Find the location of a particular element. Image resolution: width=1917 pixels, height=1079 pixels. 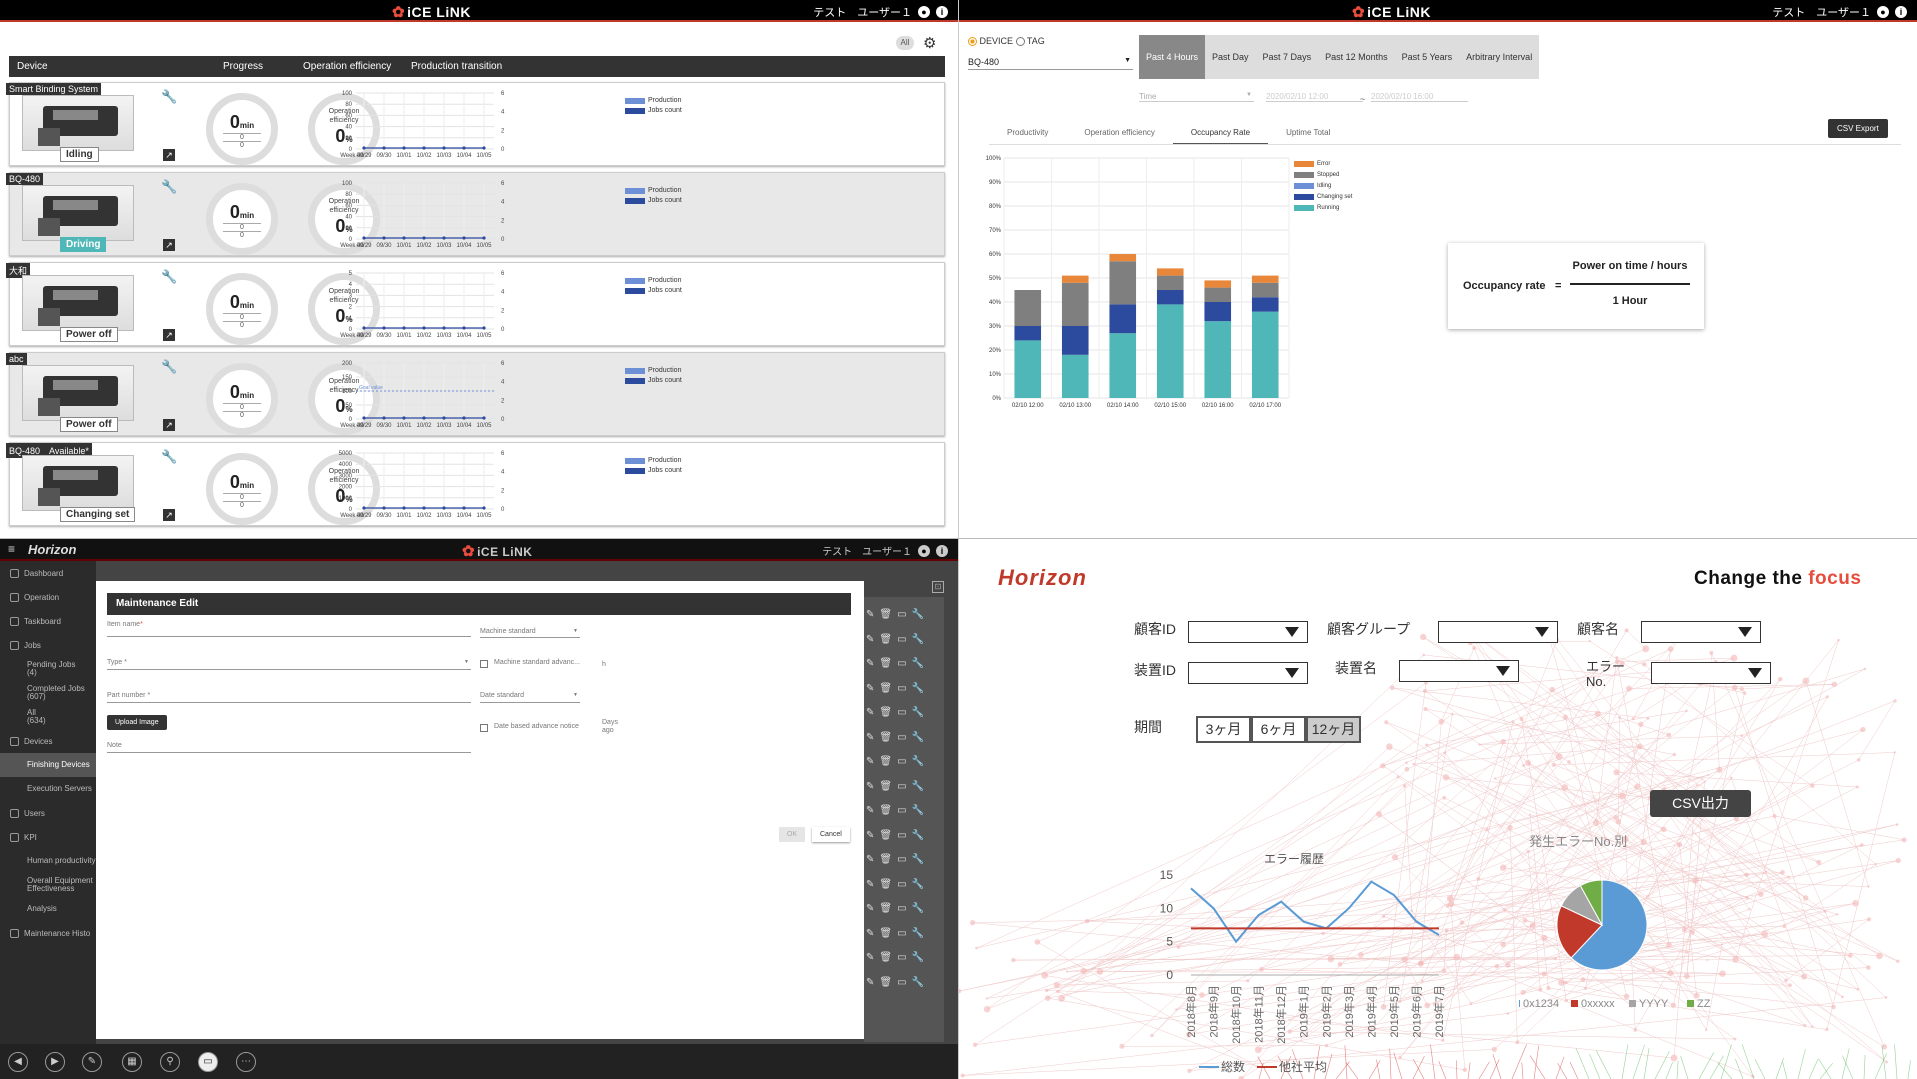

customer-name-select is located at coordinates (1701, 632).